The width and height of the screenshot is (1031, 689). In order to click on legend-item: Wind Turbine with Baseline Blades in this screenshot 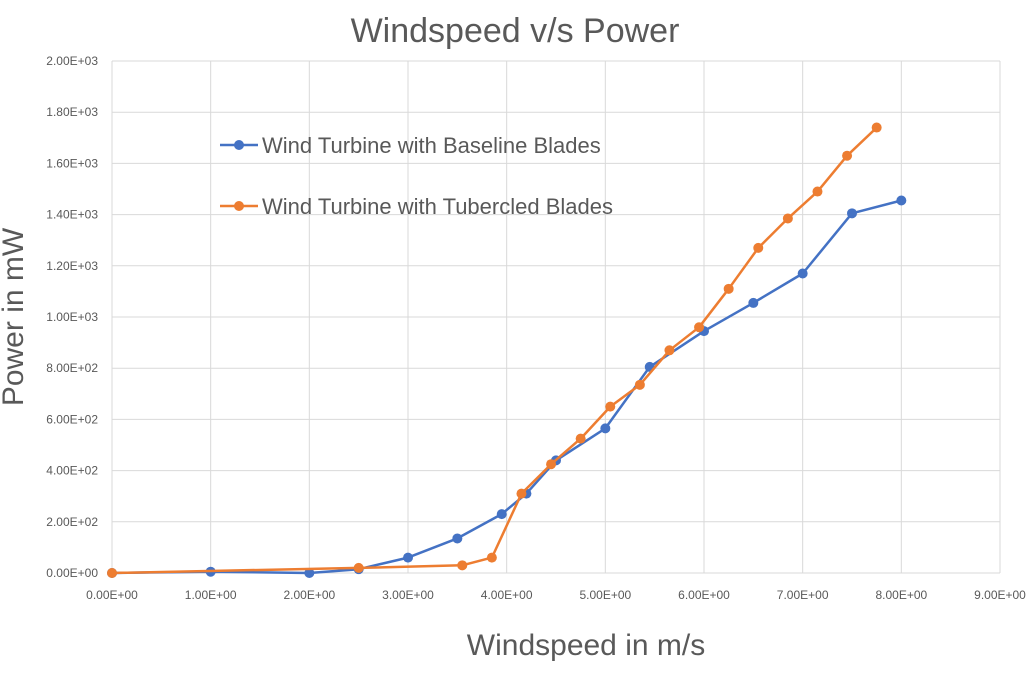, I will do `click(410, 145)`.